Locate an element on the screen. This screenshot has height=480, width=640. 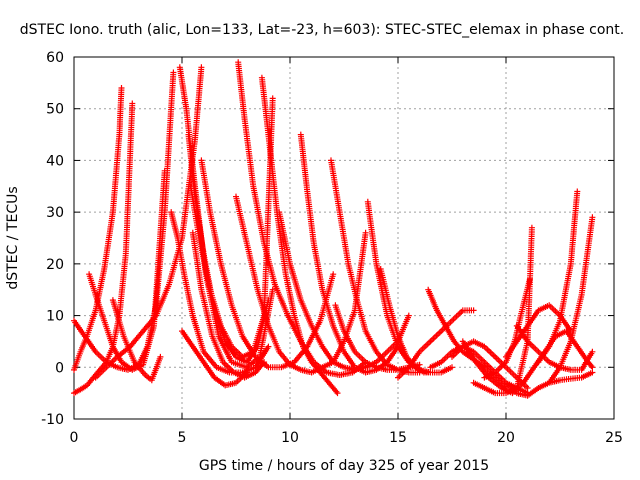
y-axis-title: dSTEC / TECUs is located at coordinates (13, 237).